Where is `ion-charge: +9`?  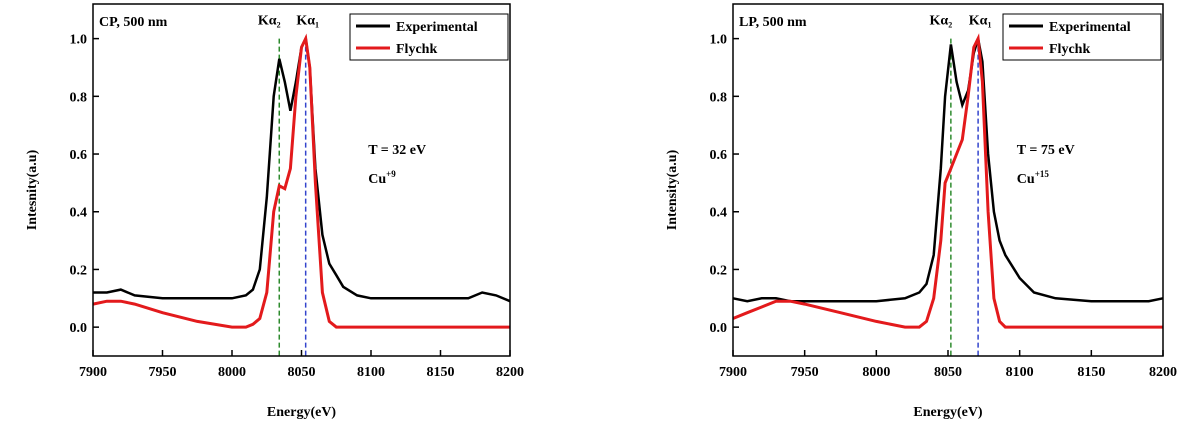
ion-charge: +9 is located at coordinates (391, 174).